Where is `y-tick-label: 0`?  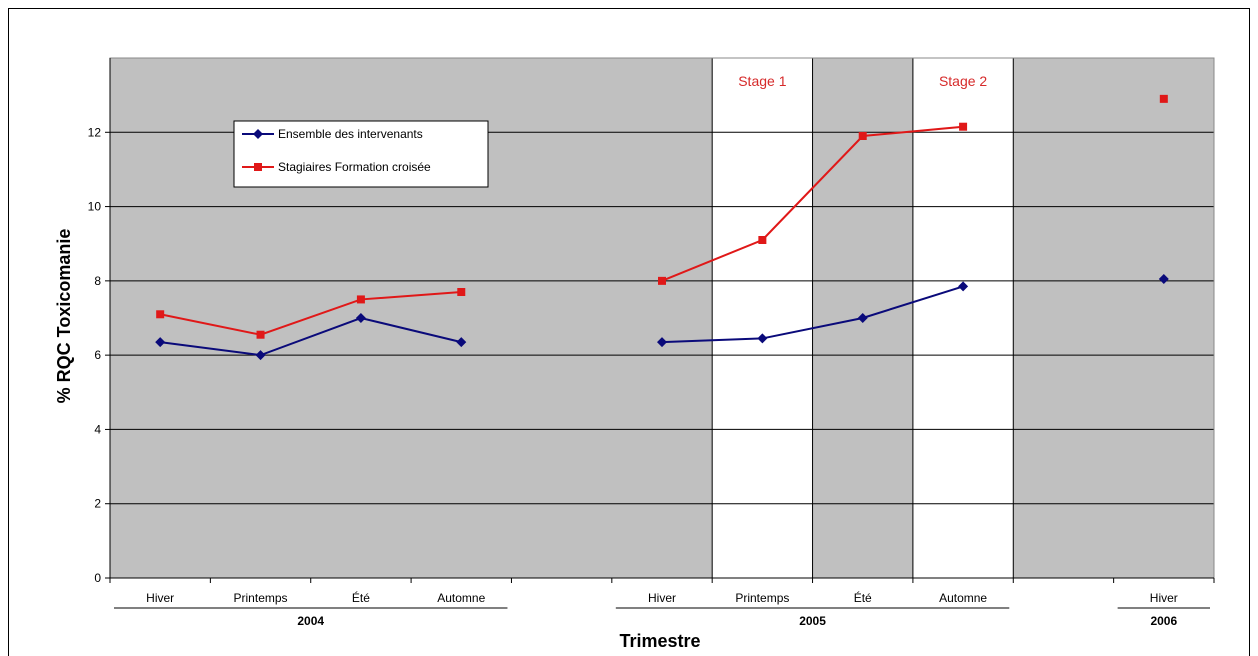
y-tick-label: 0 is located at coordinates (97, 578).